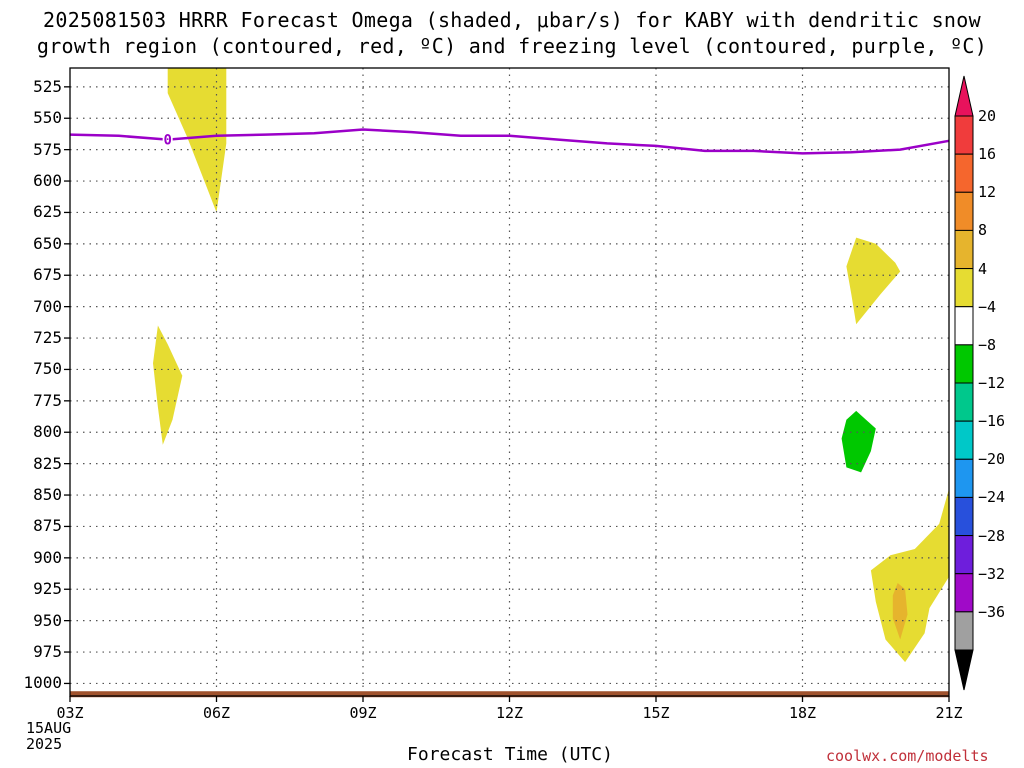  I want to click on colorbar-bottom-triangle, so click(964, 670).